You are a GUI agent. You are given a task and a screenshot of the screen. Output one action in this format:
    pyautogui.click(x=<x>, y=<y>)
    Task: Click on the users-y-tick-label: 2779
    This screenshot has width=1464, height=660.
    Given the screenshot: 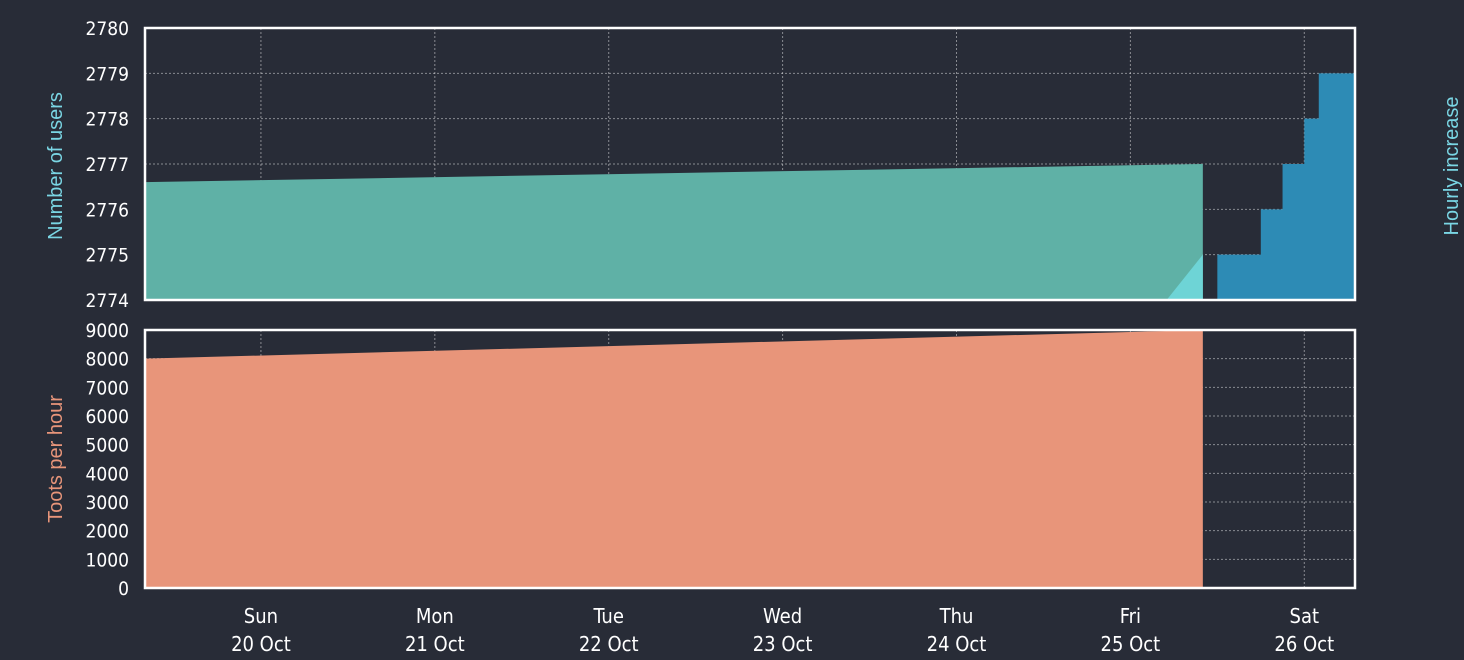 What is the action you would take?
    pyautogui.click(x=108, y=74)
    